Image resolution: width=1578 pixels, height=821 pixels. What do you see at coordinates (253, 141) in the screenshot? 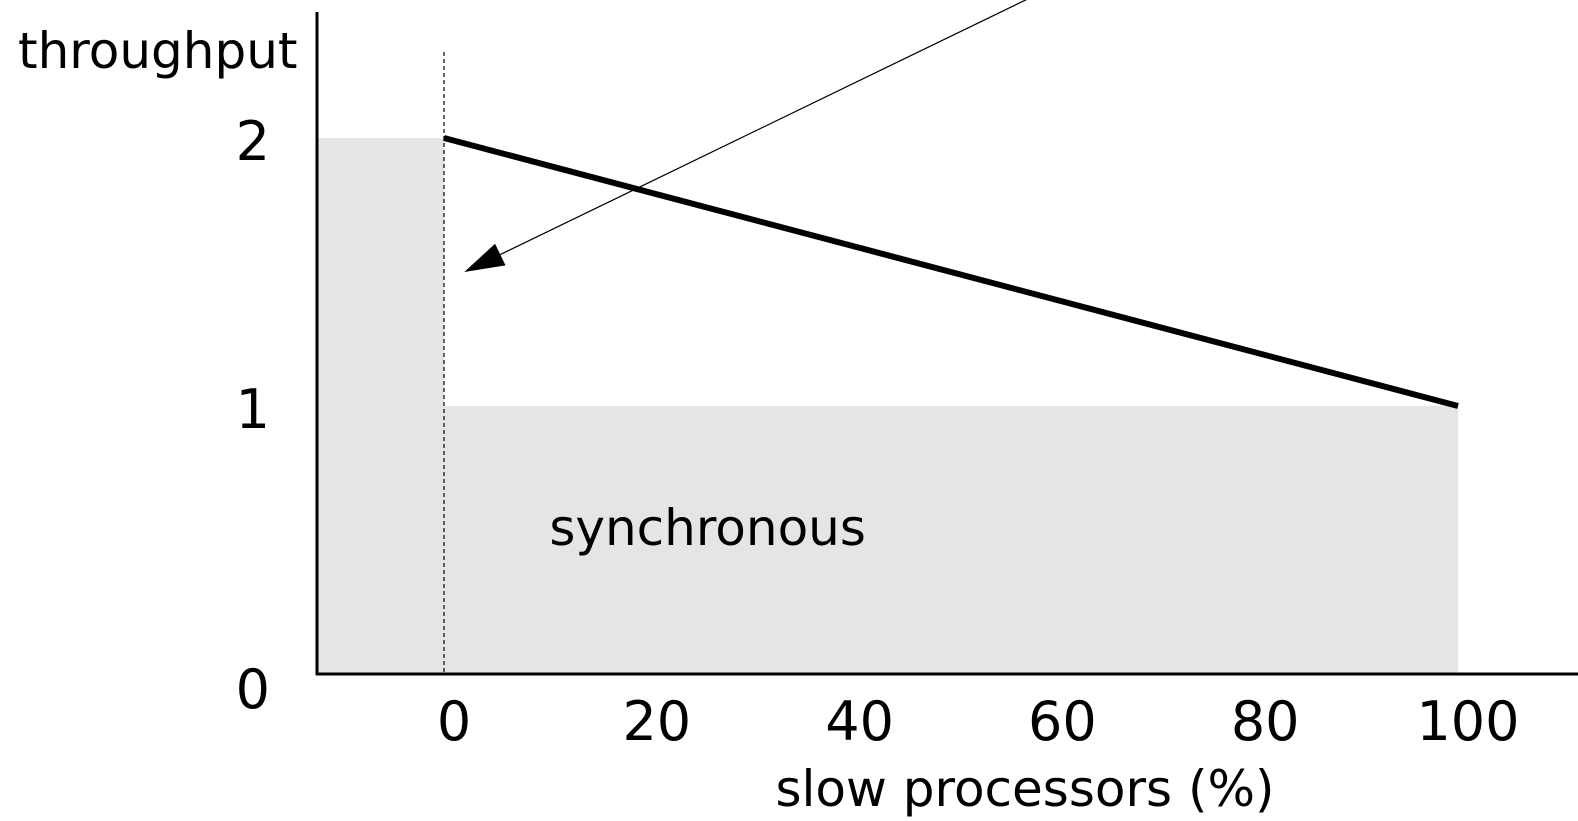
I see `y-tick-label-2: 2` at bounding box center [253, 141].